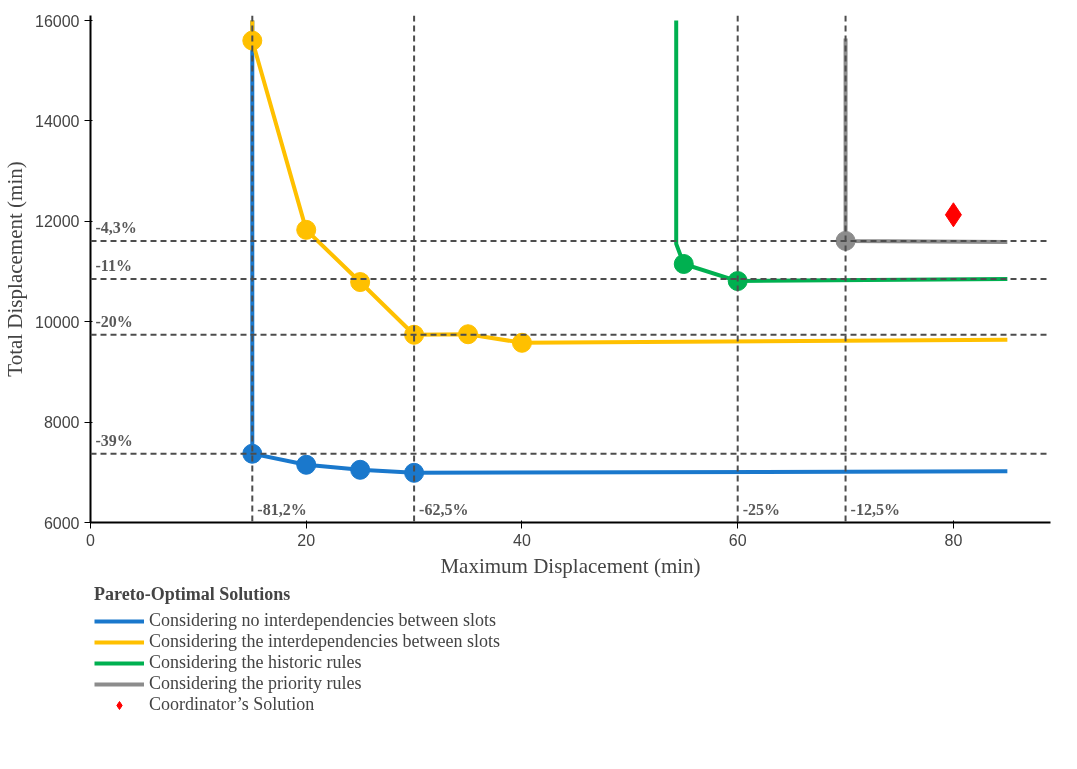  What do you see at coordinates (255, 662) in the screenshot?
I see `legend-label: Considering the historic rules` at bounding box center [255, 662].